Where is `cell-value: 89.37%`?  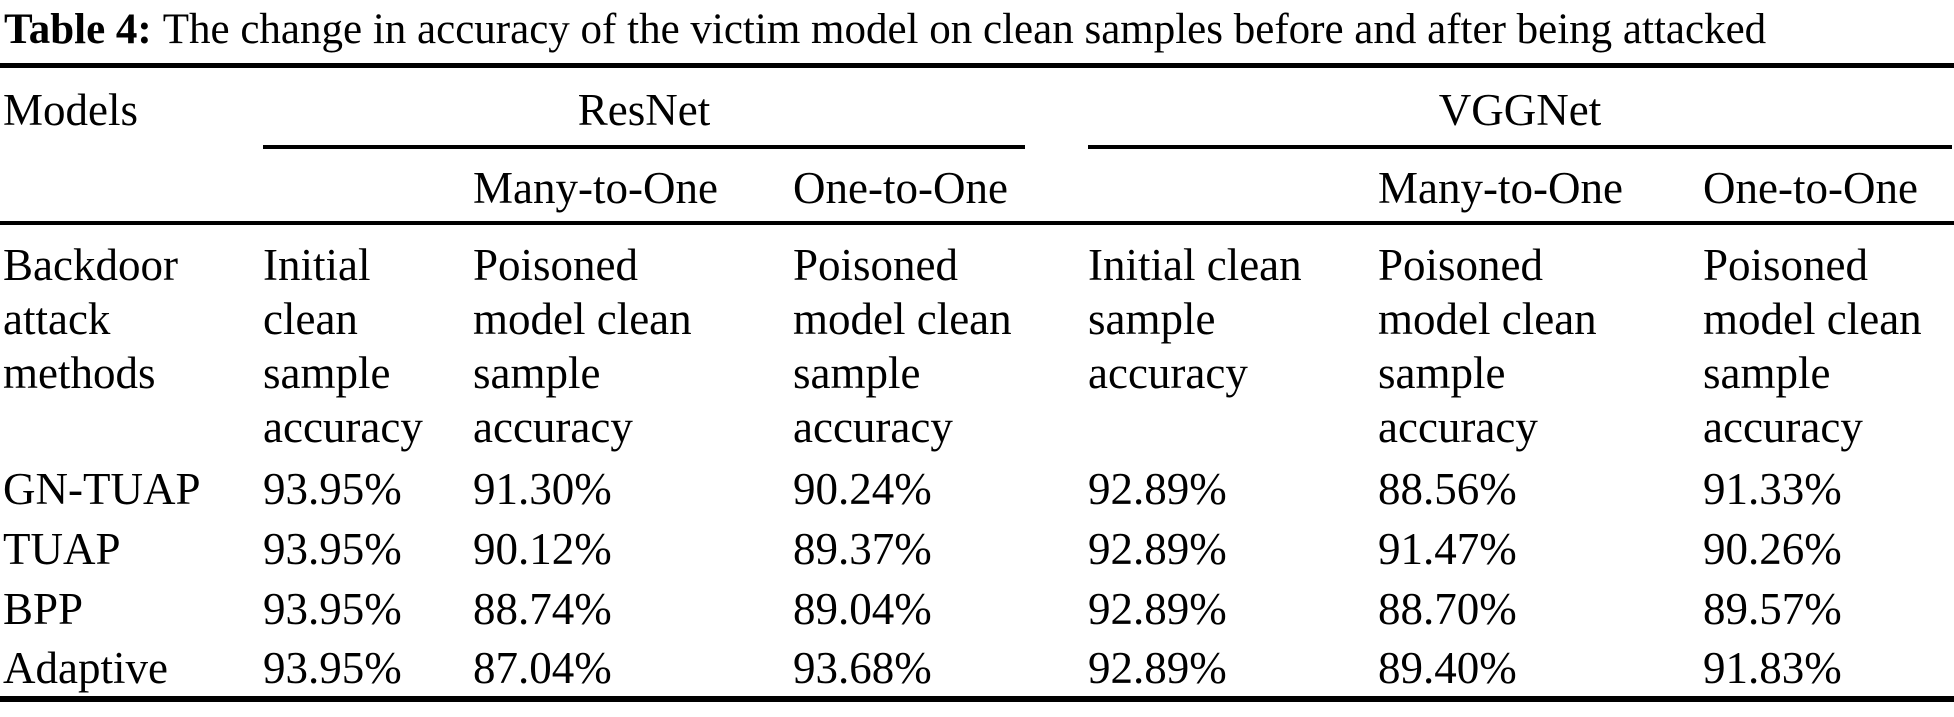
cell-value: 89.37% is located at coordinates (862, 549).